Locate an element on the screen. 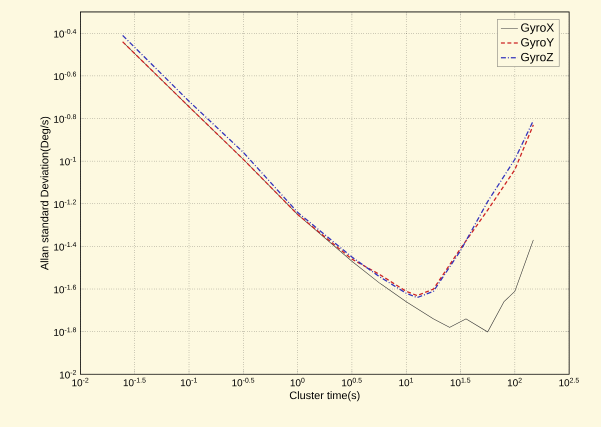  y-tick-label: 10$^{-0.4}$ is located at coordinates (65, 33).